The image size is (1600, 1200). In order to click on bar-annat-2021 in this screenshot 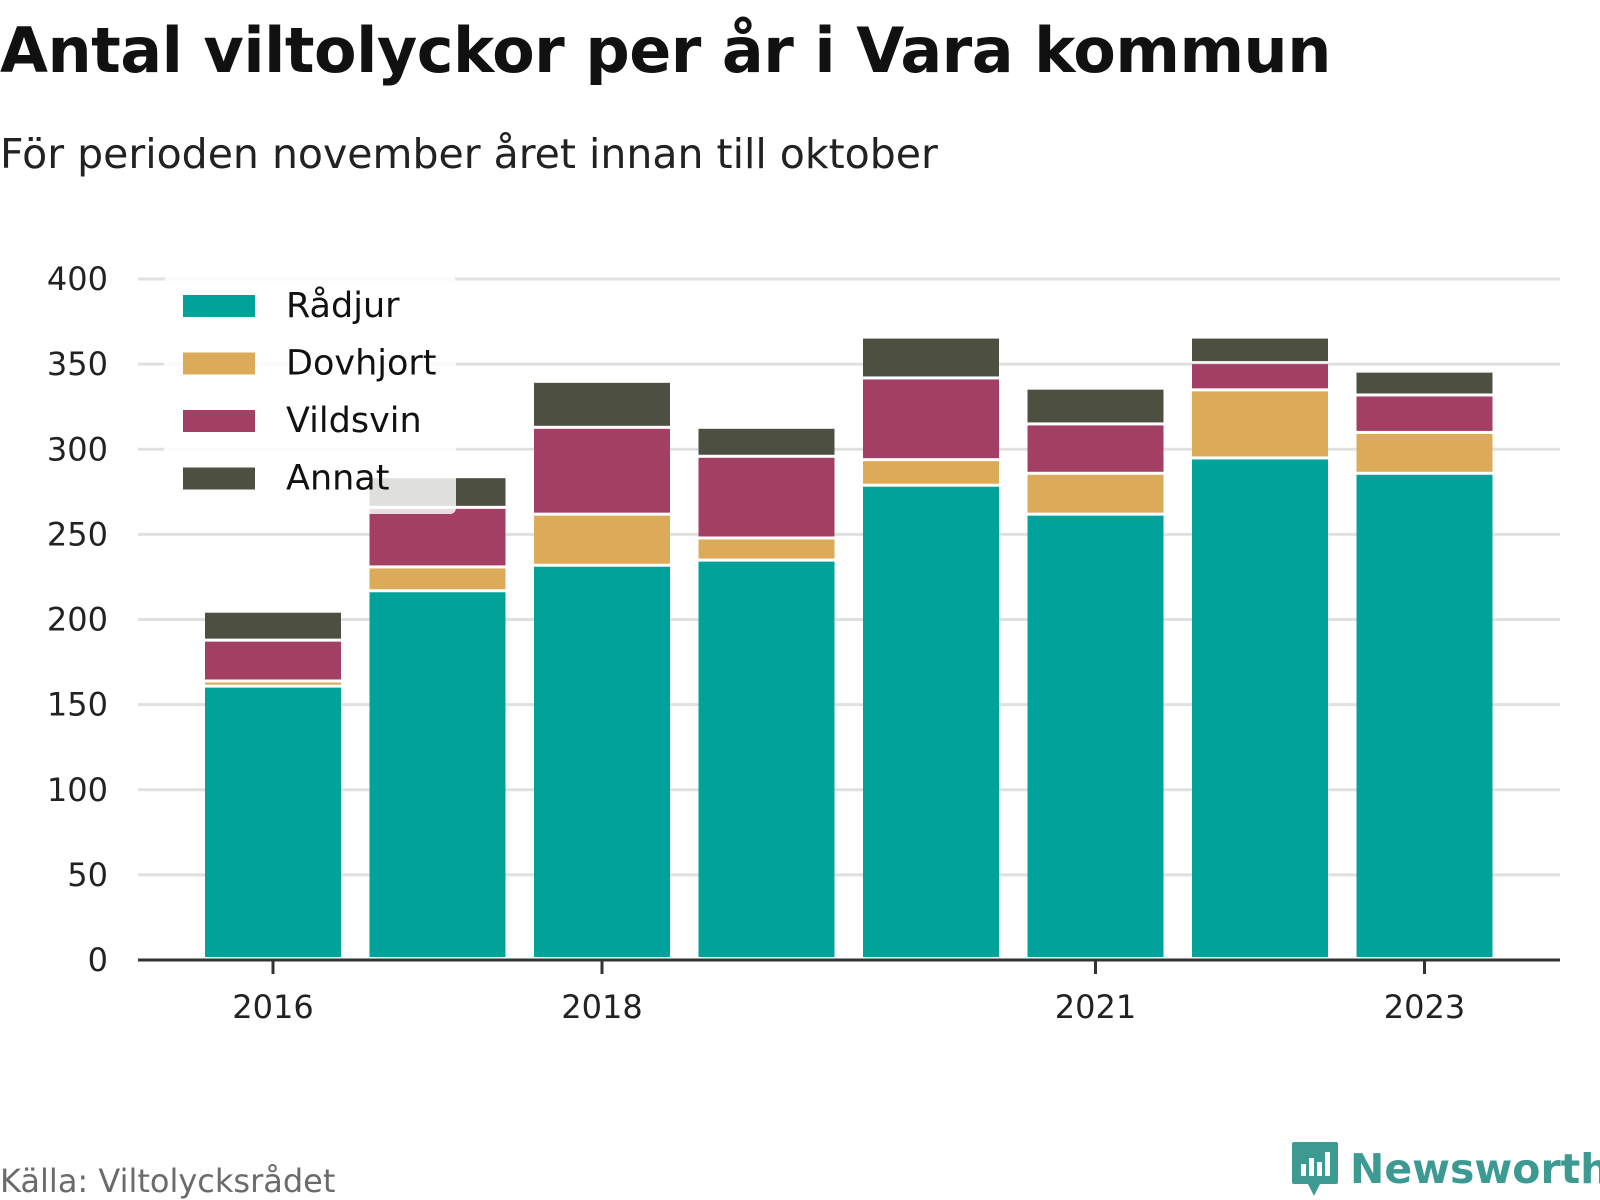, I will do `click(1095, 406)`.